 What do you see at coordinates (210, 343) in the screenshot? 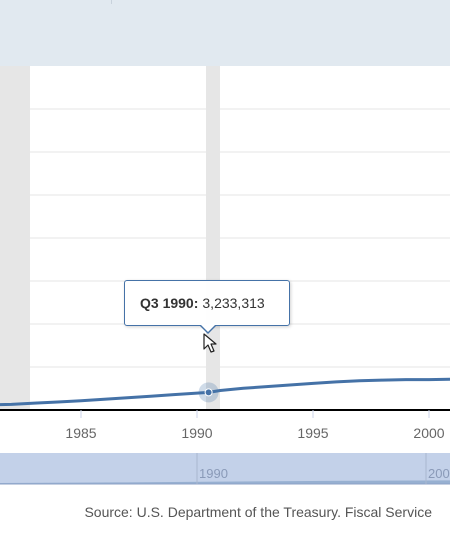
I see `arrow-cursor-icon` at bounding box center [210, 343].